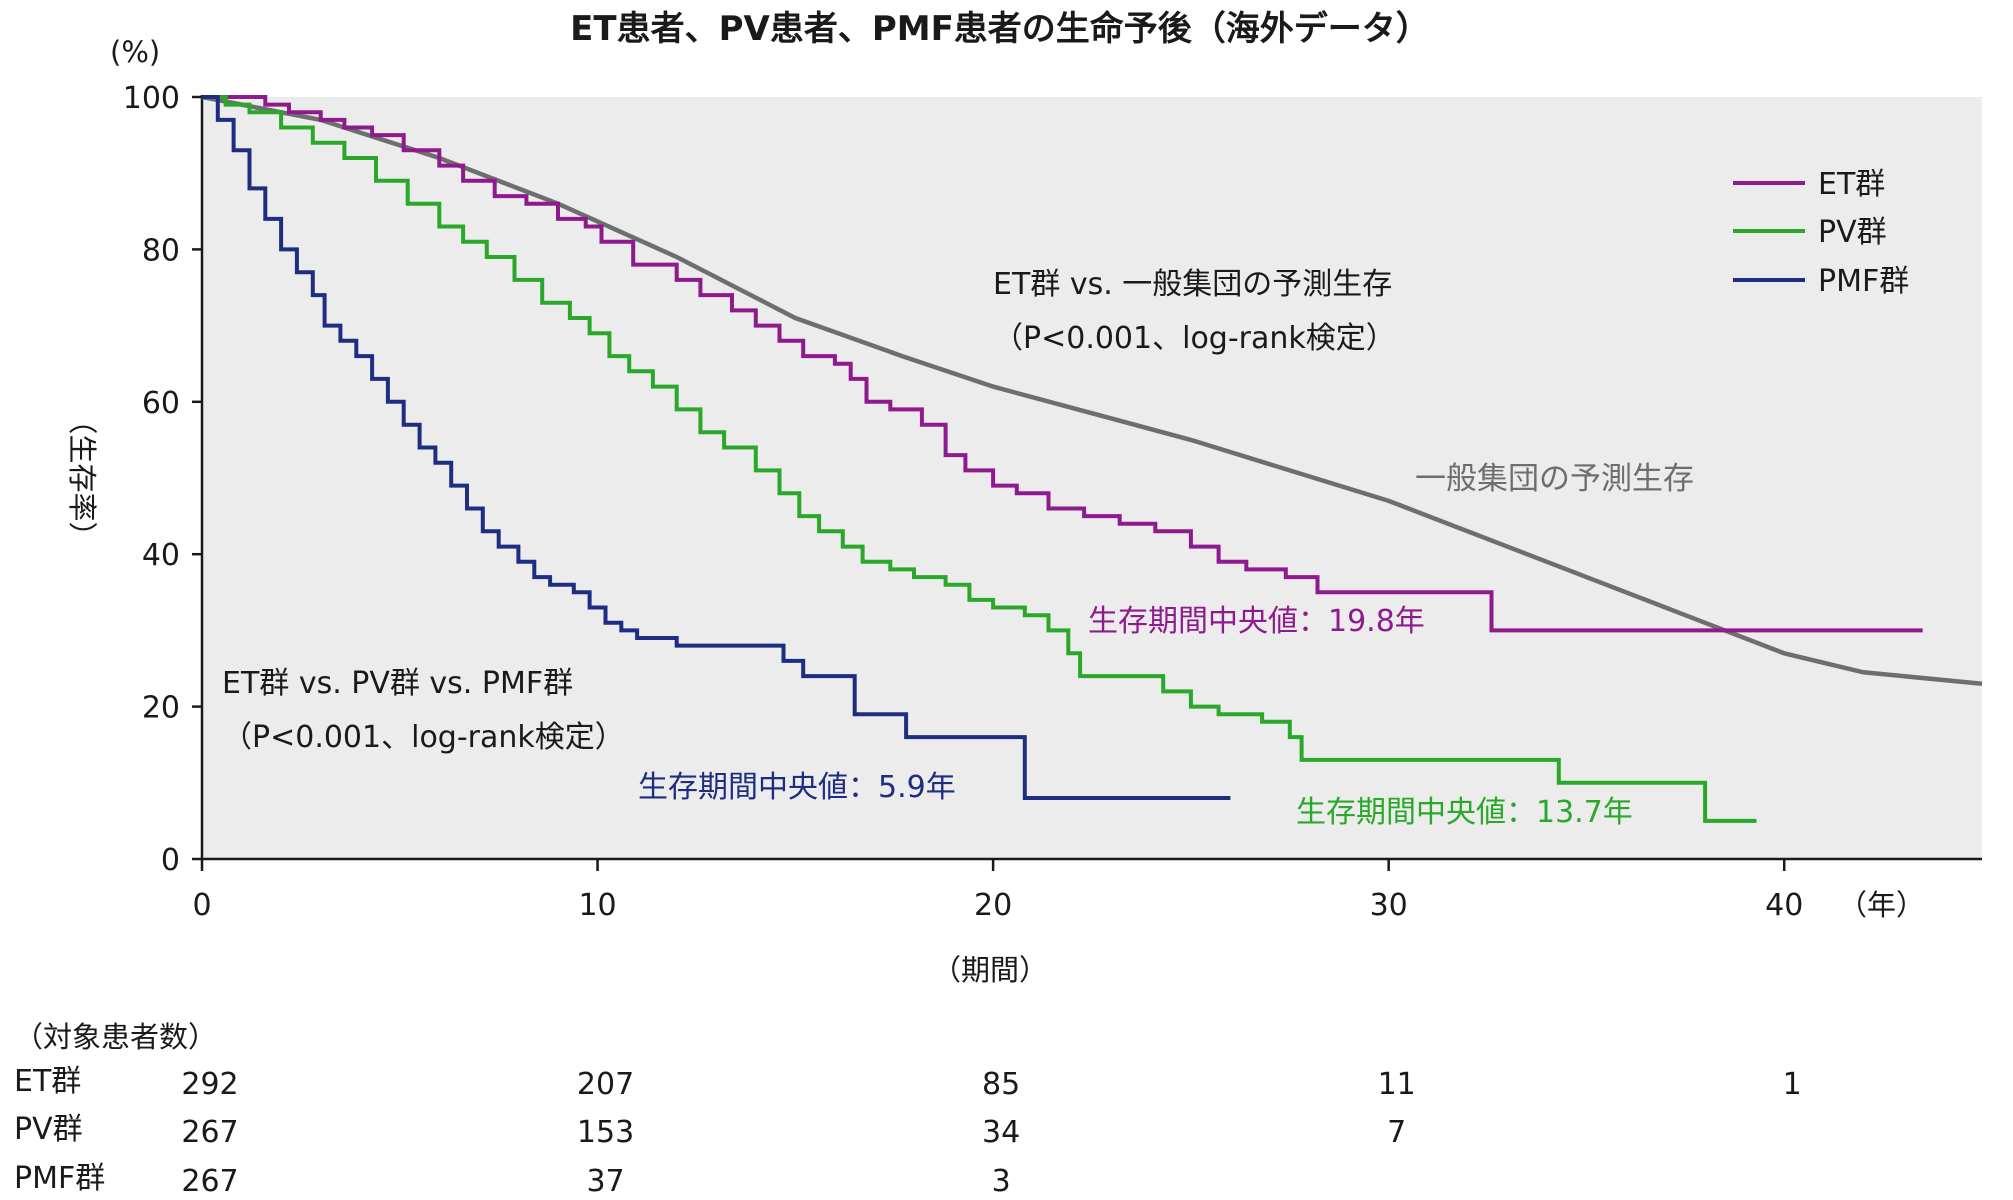 The image size is (2013, 1200). What do you see at coordinates (1194, 338) in the screenshot?
I see `annotation-et-vs-general-line2: （P<0.001、log-rank検定）` at bounding box center [1194, 338].